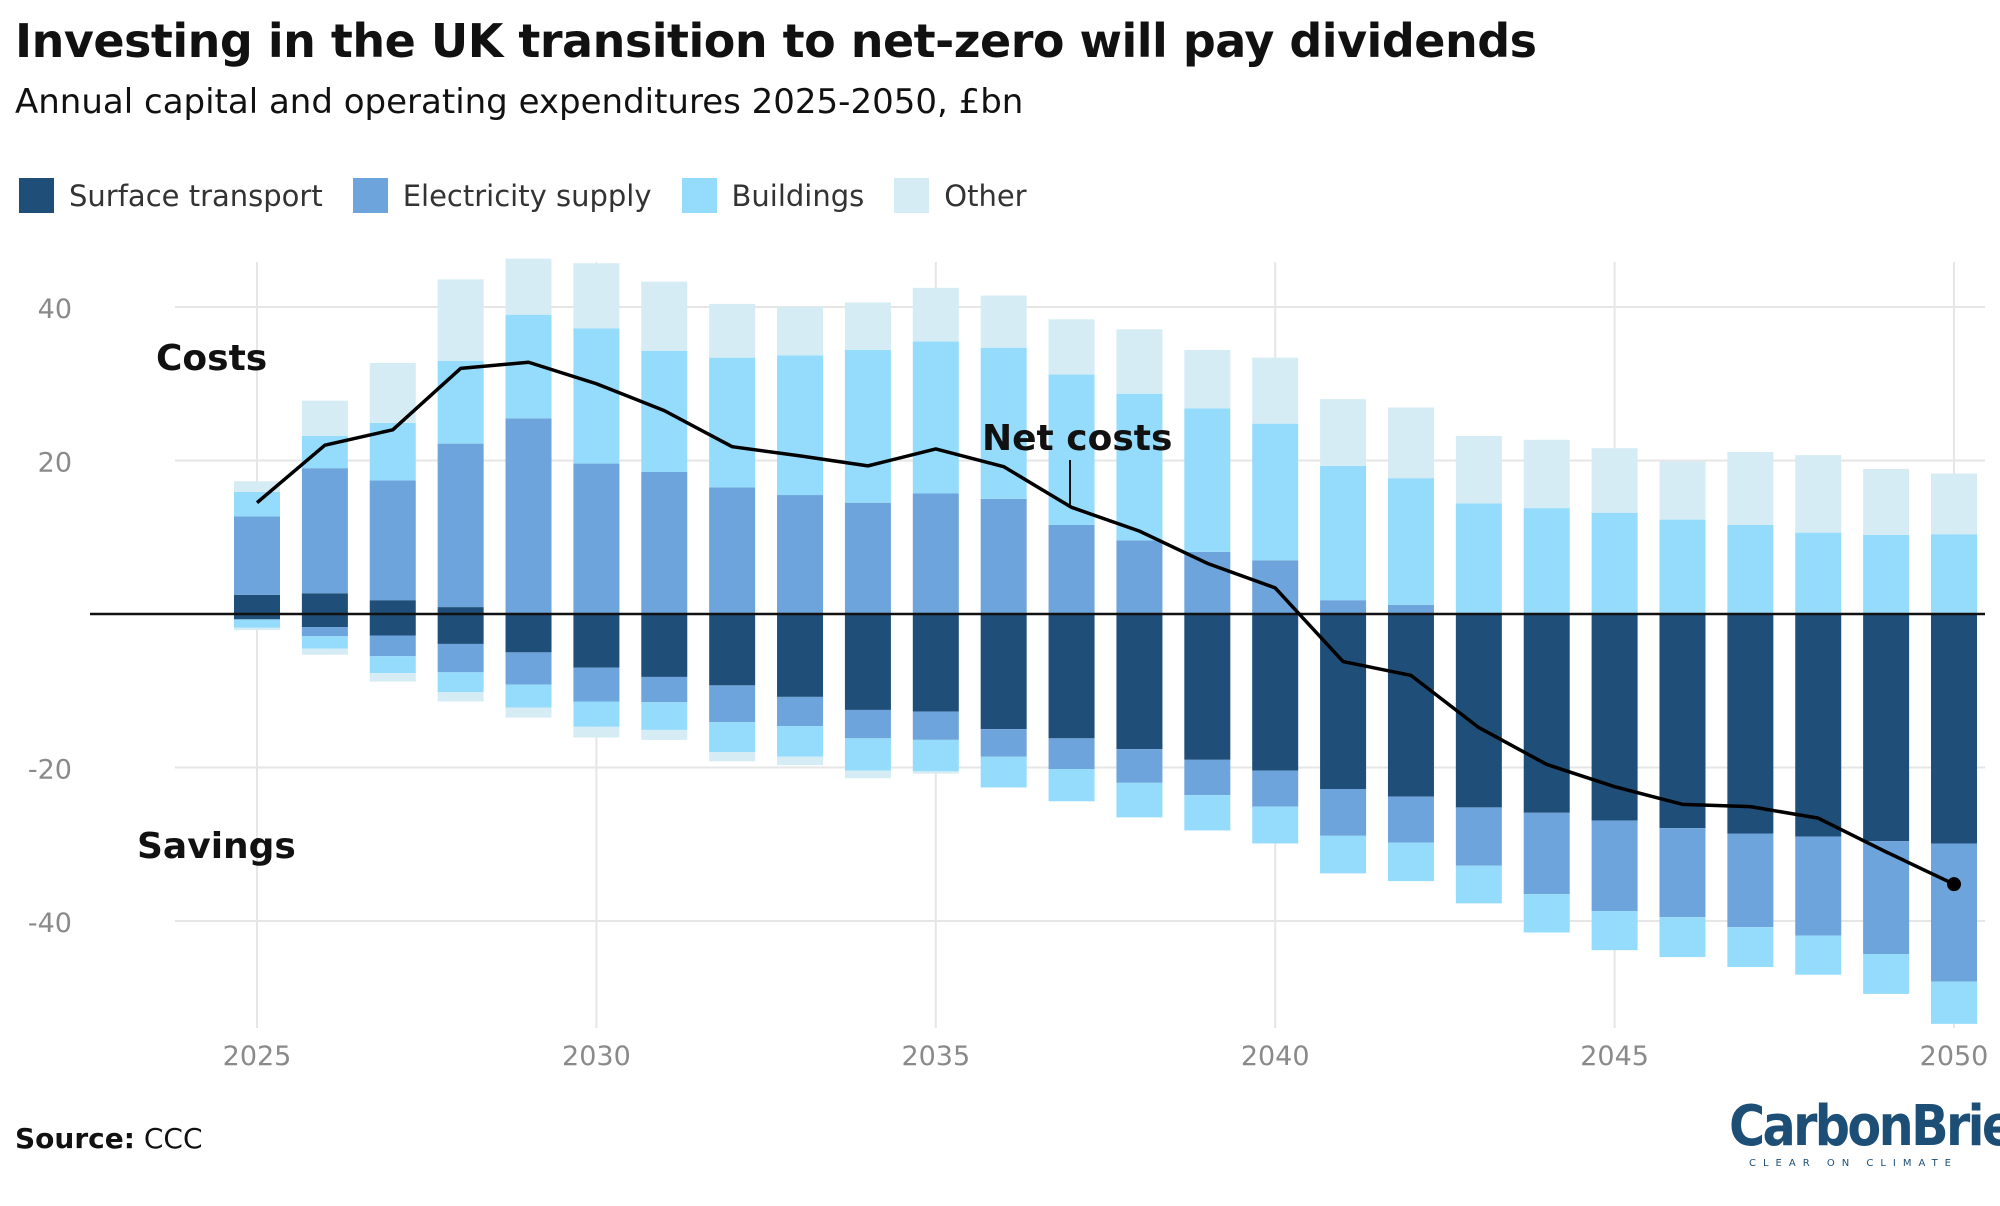 This screenshot has height=1206, width=2000. I want to click on source-note: Source: CCC, so click(109, 1138).